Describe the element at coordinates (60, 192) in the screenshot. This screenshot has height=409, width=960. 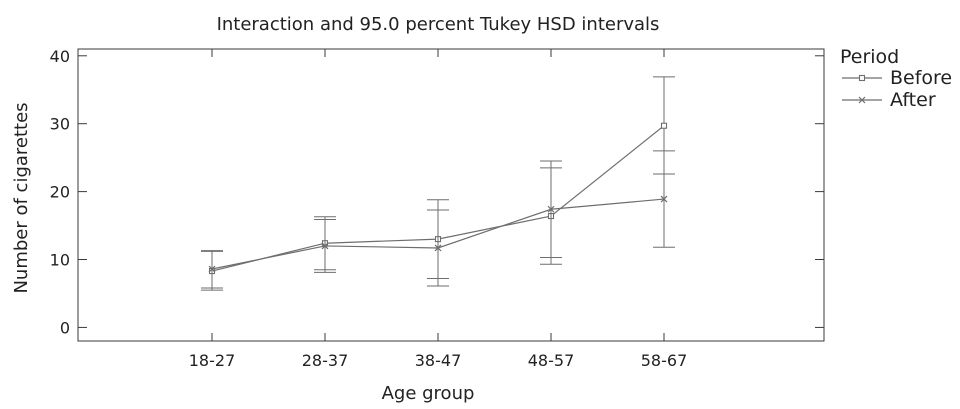
I see `y-tick-label: 20` at that location.